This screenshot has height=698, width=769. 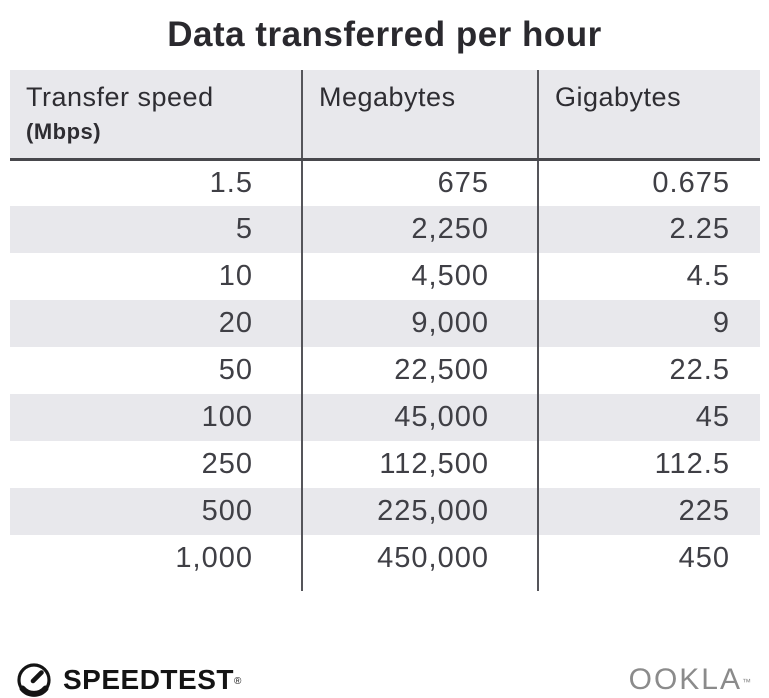 I want to click on table-cell: 112,500, so click(x=420, y=464).